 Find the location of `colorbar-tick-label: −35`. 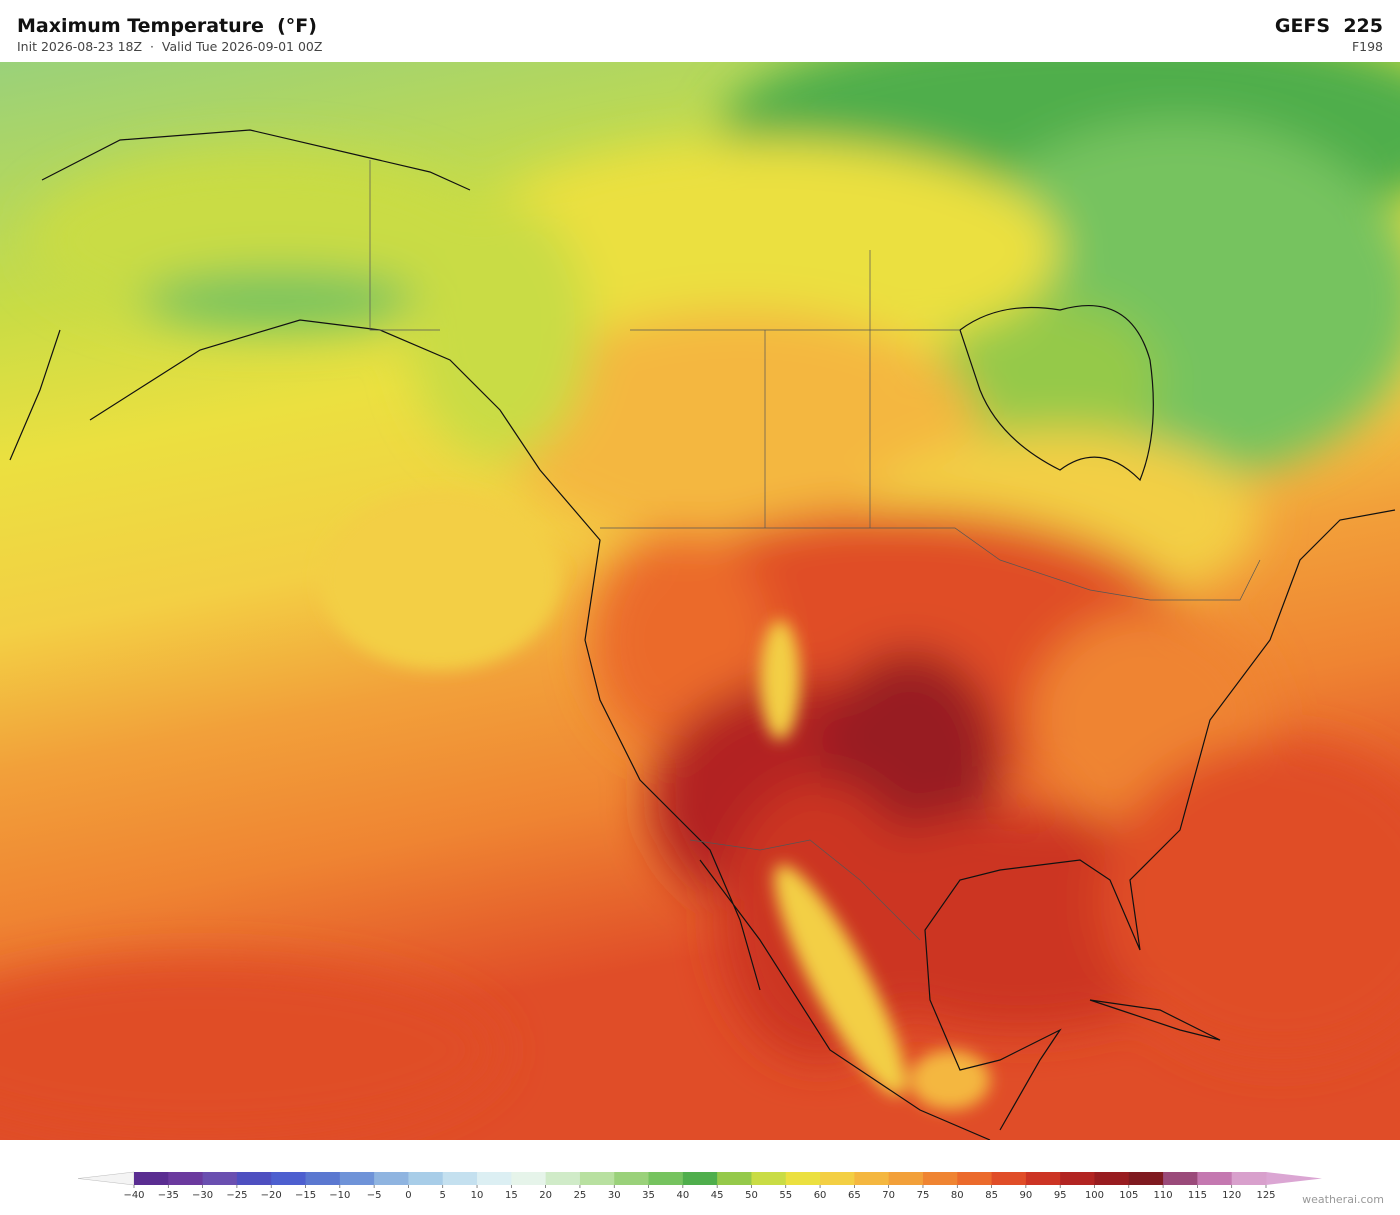

colorbar-tick-label: −35 is located at coordinates (168, 1195).